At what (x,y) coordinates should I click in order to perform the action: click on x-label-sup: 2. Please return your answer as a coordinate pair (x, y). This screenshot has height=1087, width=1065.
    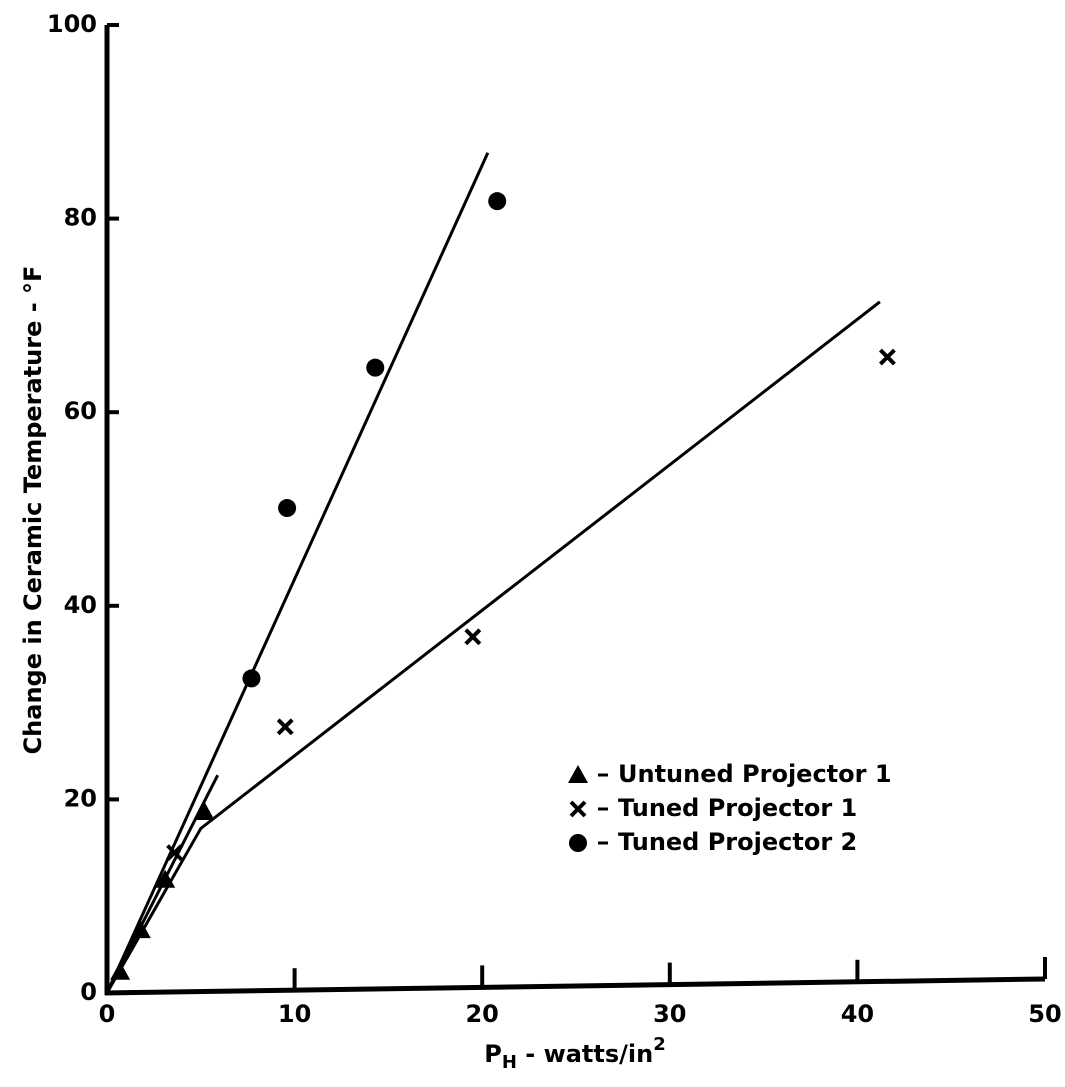
    Looking at the image, I should click on (659, 1044).